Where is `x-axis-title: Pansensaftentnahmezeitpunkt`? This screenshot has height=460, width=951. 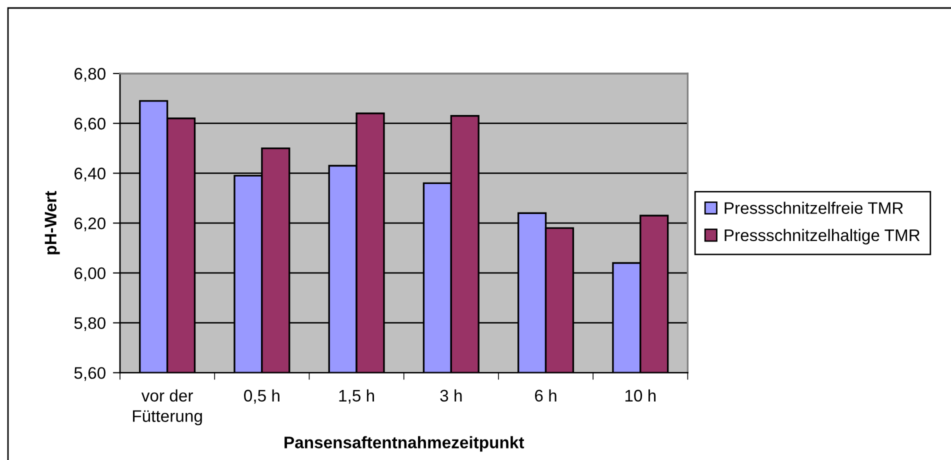 x-axis-title: Pansensaftentnahmezeitpunkt is located at coordinates (404, 444).